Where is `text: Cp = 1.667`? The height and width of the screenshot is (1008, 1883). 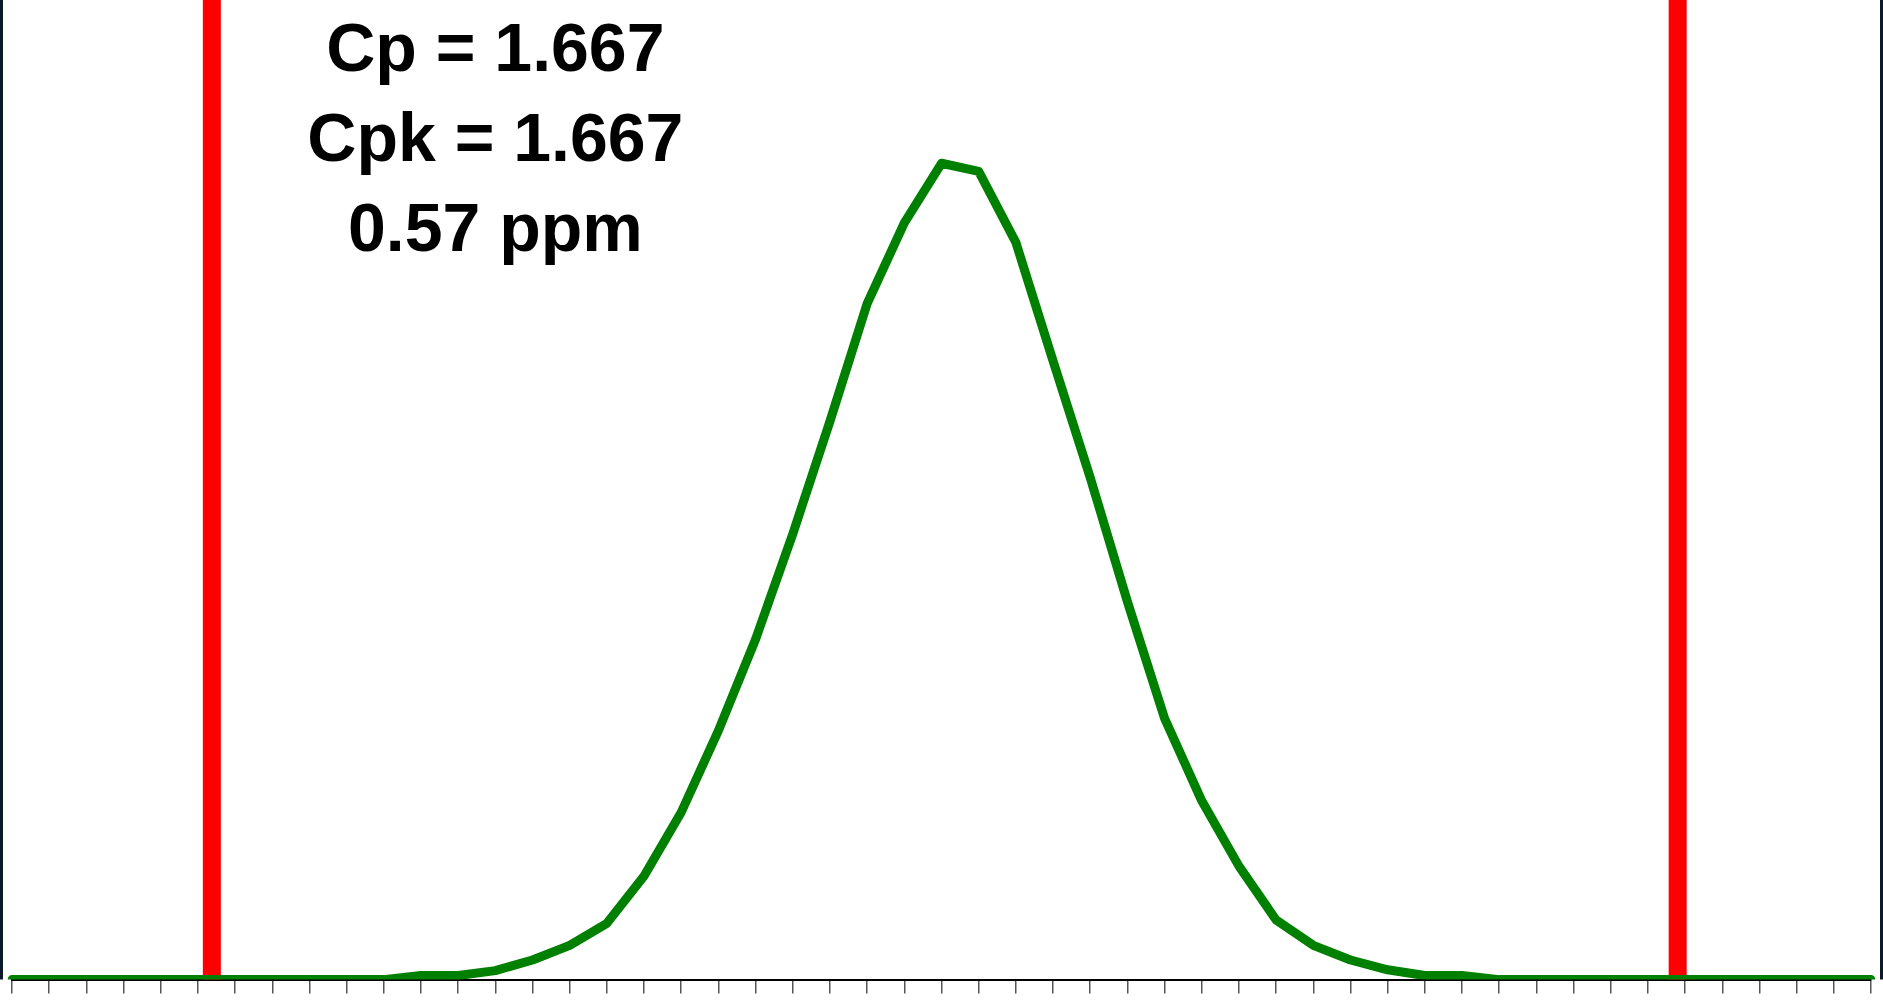
text: Cp = 1.667 is located at coordinates (495, 46).